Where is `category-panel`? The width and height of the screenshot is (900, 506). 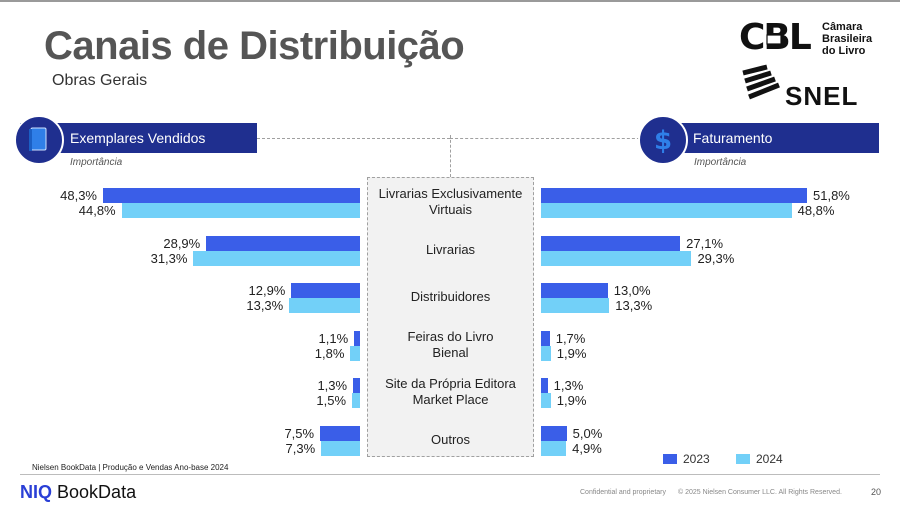
category-panel is located at coordinates (450, 317).